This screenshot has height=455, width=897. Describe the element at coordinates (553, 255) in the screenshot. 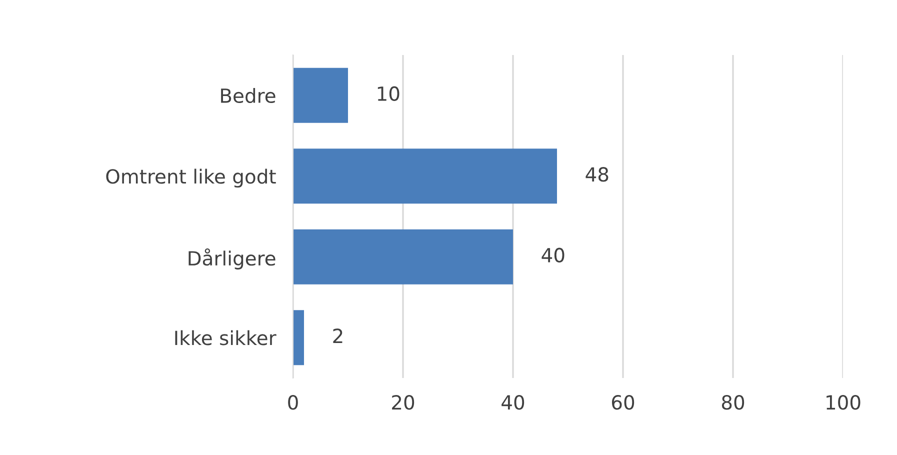

I see `data-label: 40` at that location.